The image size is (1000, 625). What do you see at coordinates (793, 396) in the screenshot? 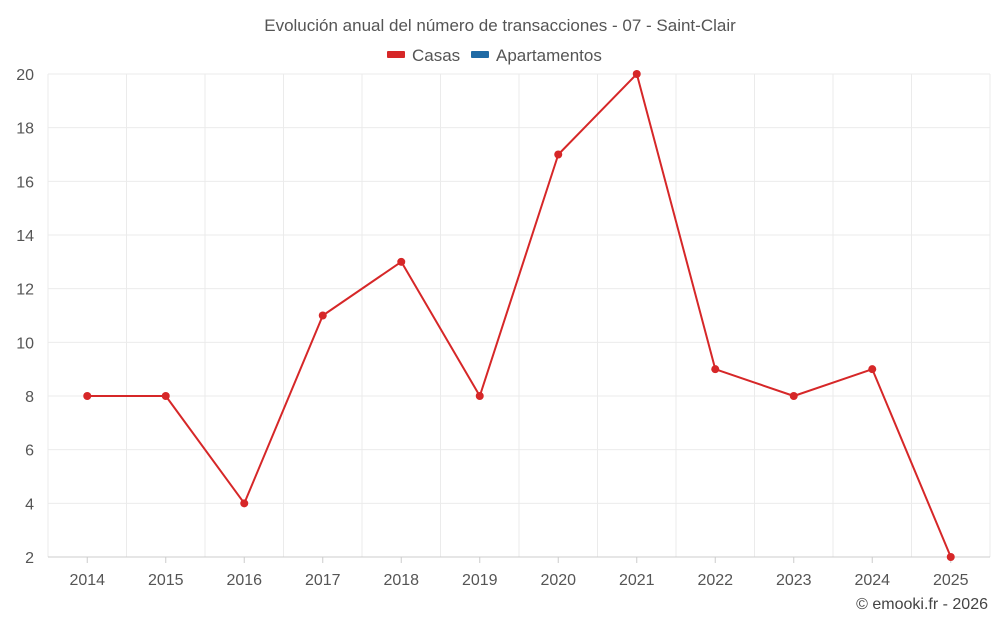
I see `data-point-casas-2023` at bounding box center [793, 396].